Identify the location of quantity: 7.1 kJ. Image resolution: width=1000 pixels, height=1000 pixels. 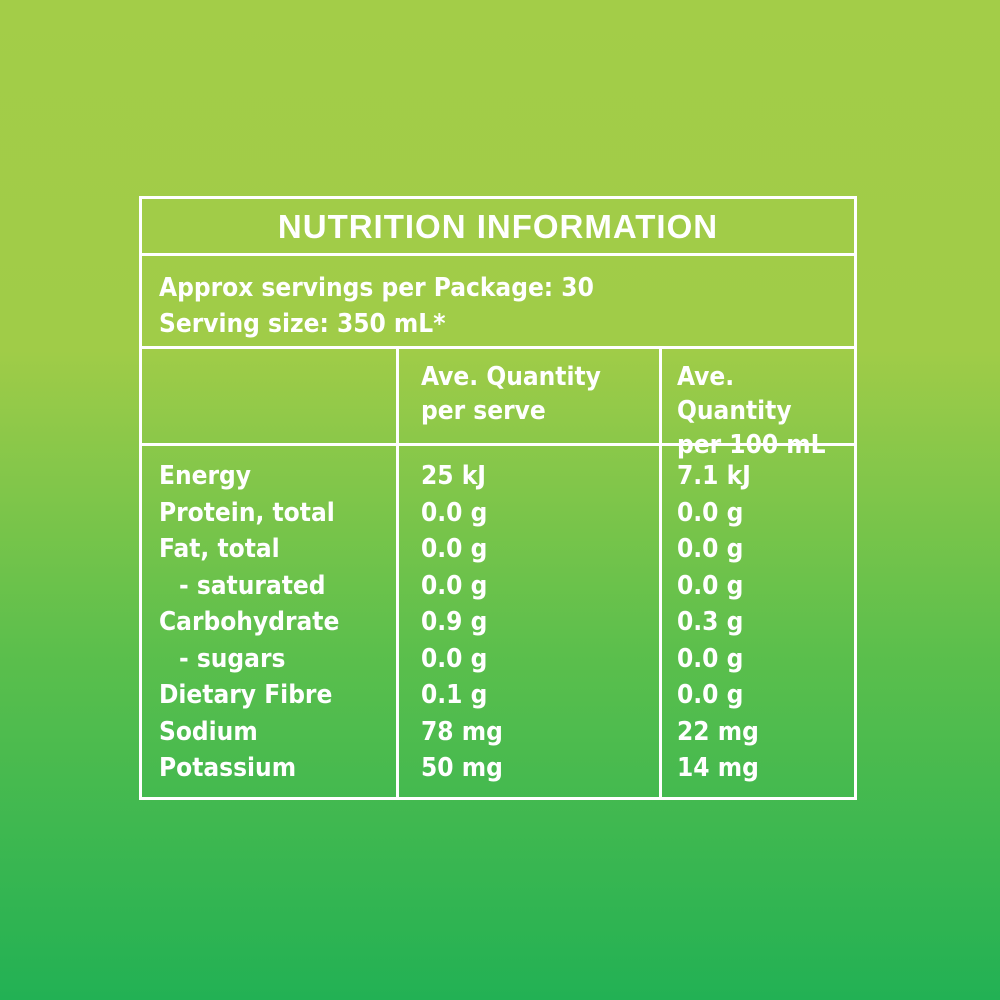
(714, 476).